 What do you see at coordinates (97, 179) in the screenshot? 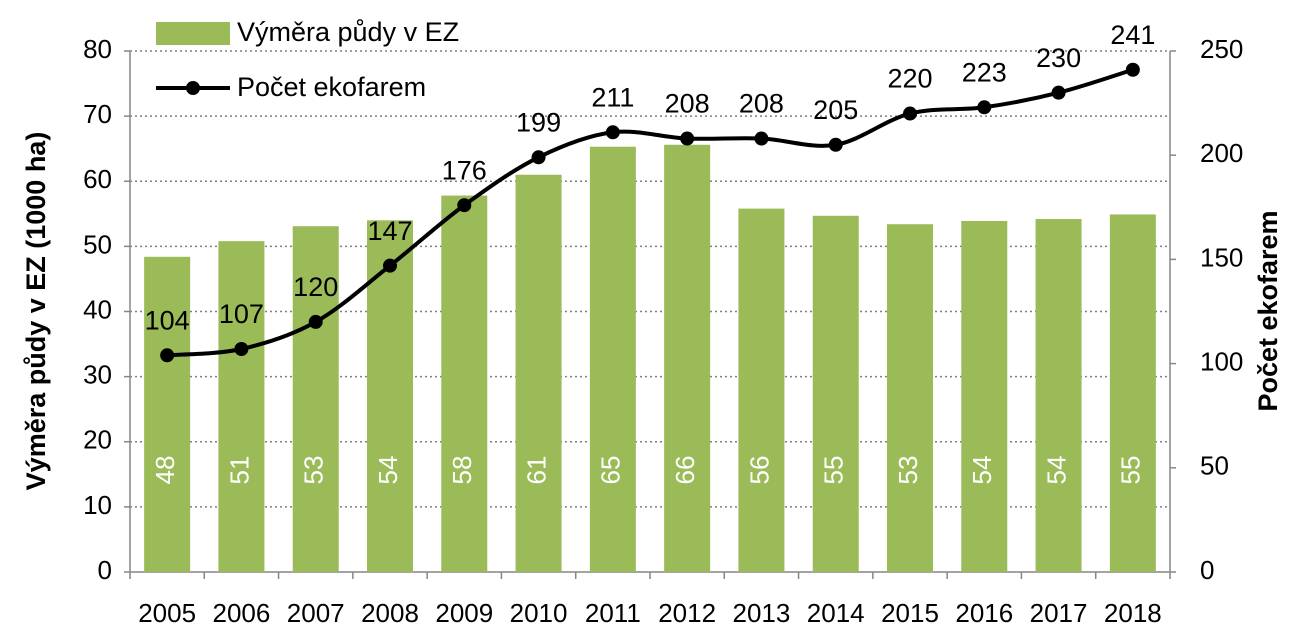
I see `y-tick-label: 60` at bounding box center [97, 179].